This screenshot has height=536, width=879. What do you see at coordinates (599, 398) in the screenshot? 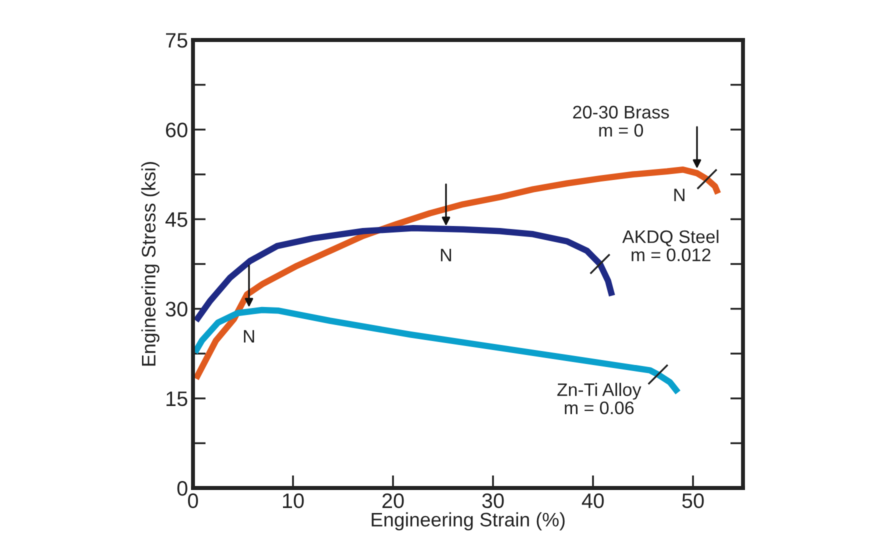
I see `series-label: Zn-Ti Alloy m = 0.06` at bounding box center [599, 398].